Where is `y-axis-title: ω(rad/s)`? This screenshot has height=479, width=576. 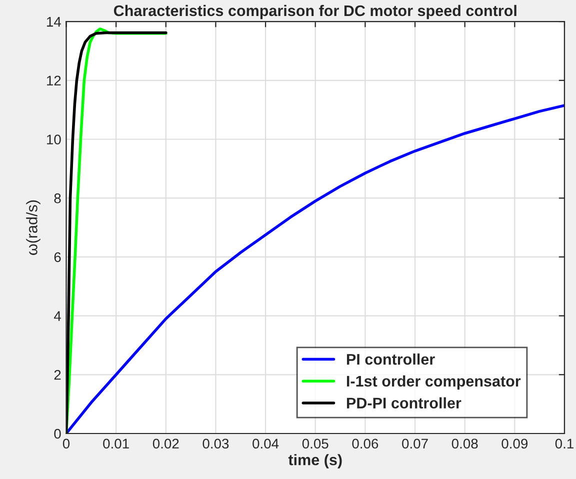 y-axis-title: ω(rad/s) is located at coordinates (33, 227).